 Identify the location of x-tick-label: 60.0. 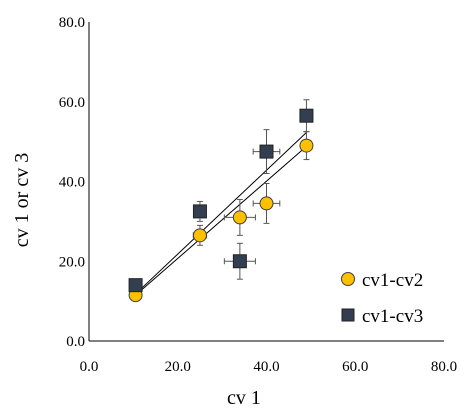
(355, 367).